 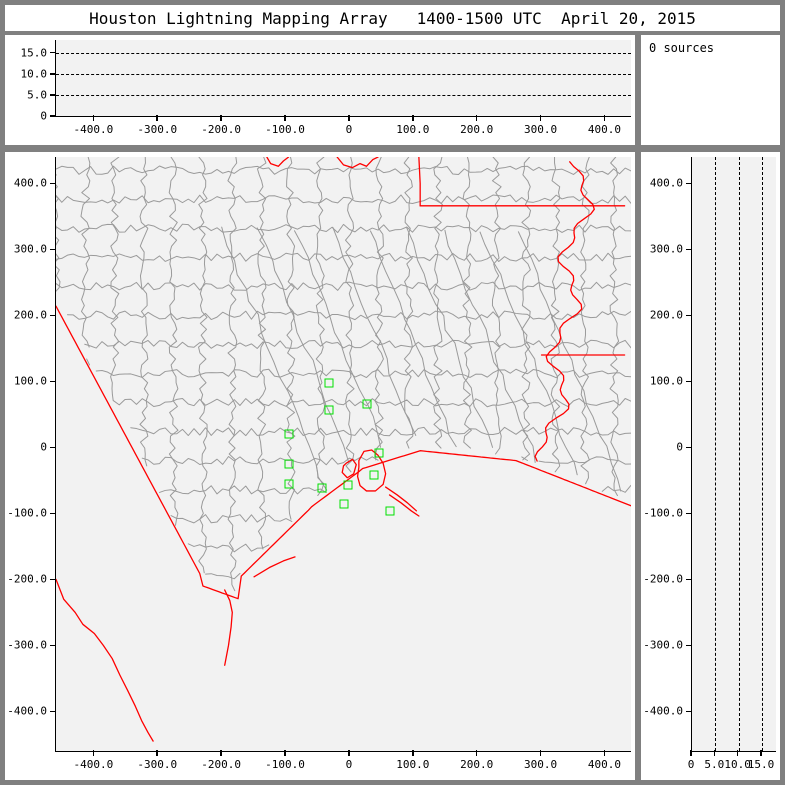 What do you see at coordinates (733, 454) in the screenshot?
I see `plot-area-altitude-vs-north` at bounding box center [733, 454].